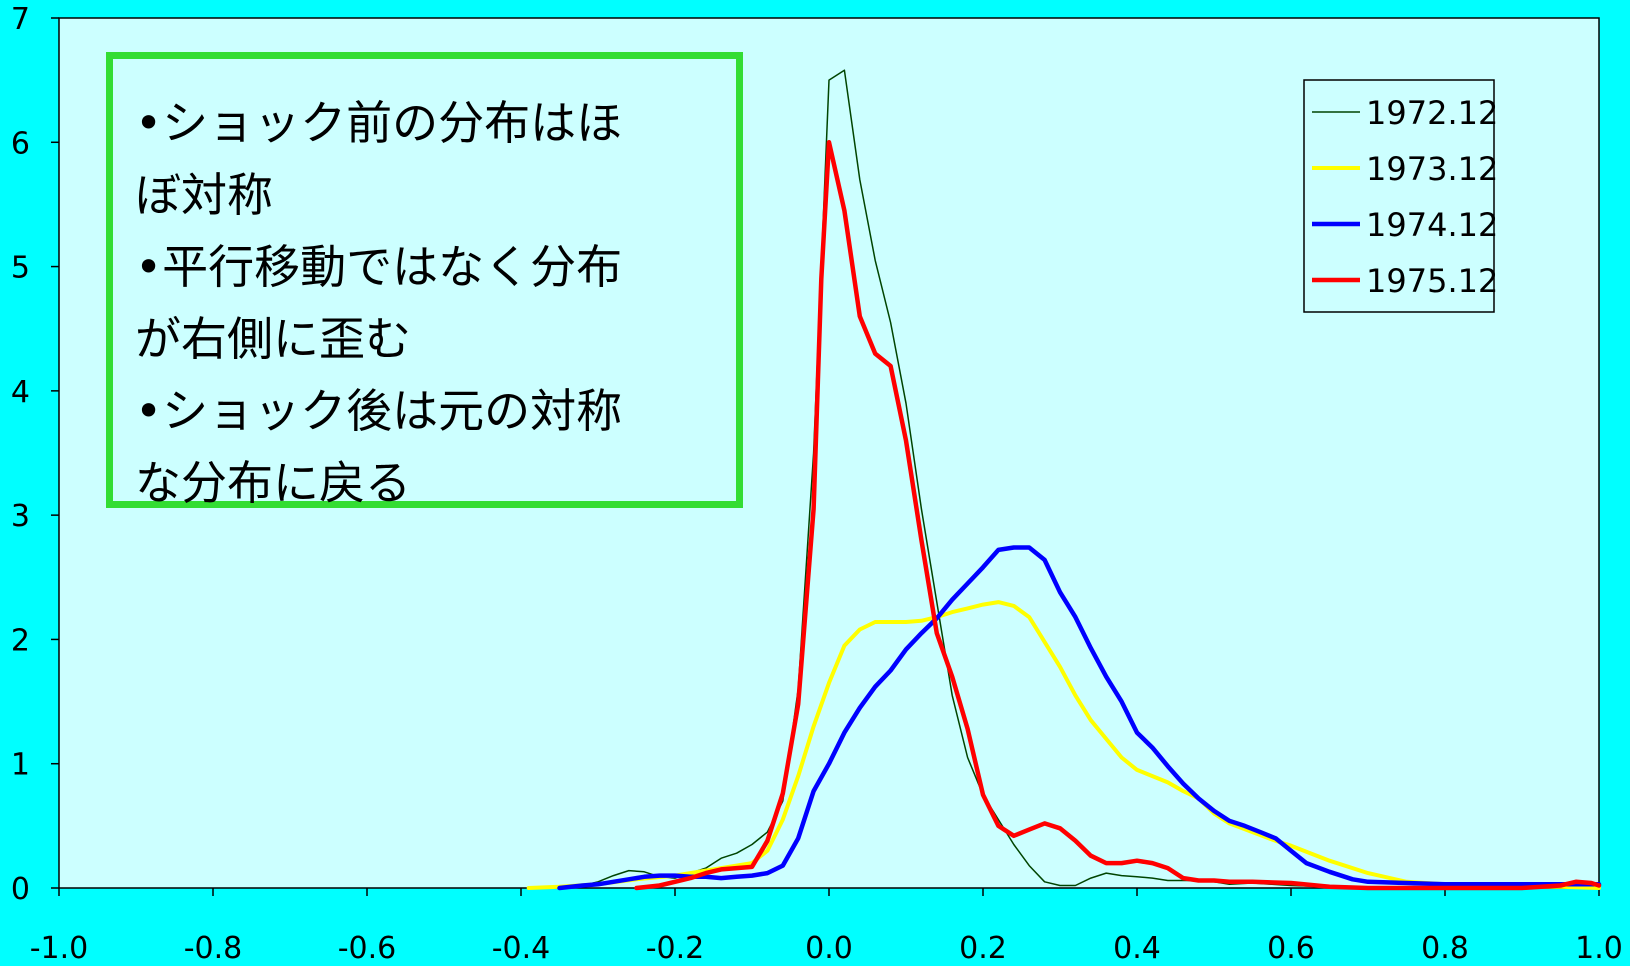 The height and width of the screenshot is (966, 1630). I want to click on y-tick-label: 4, so click(20, 392).